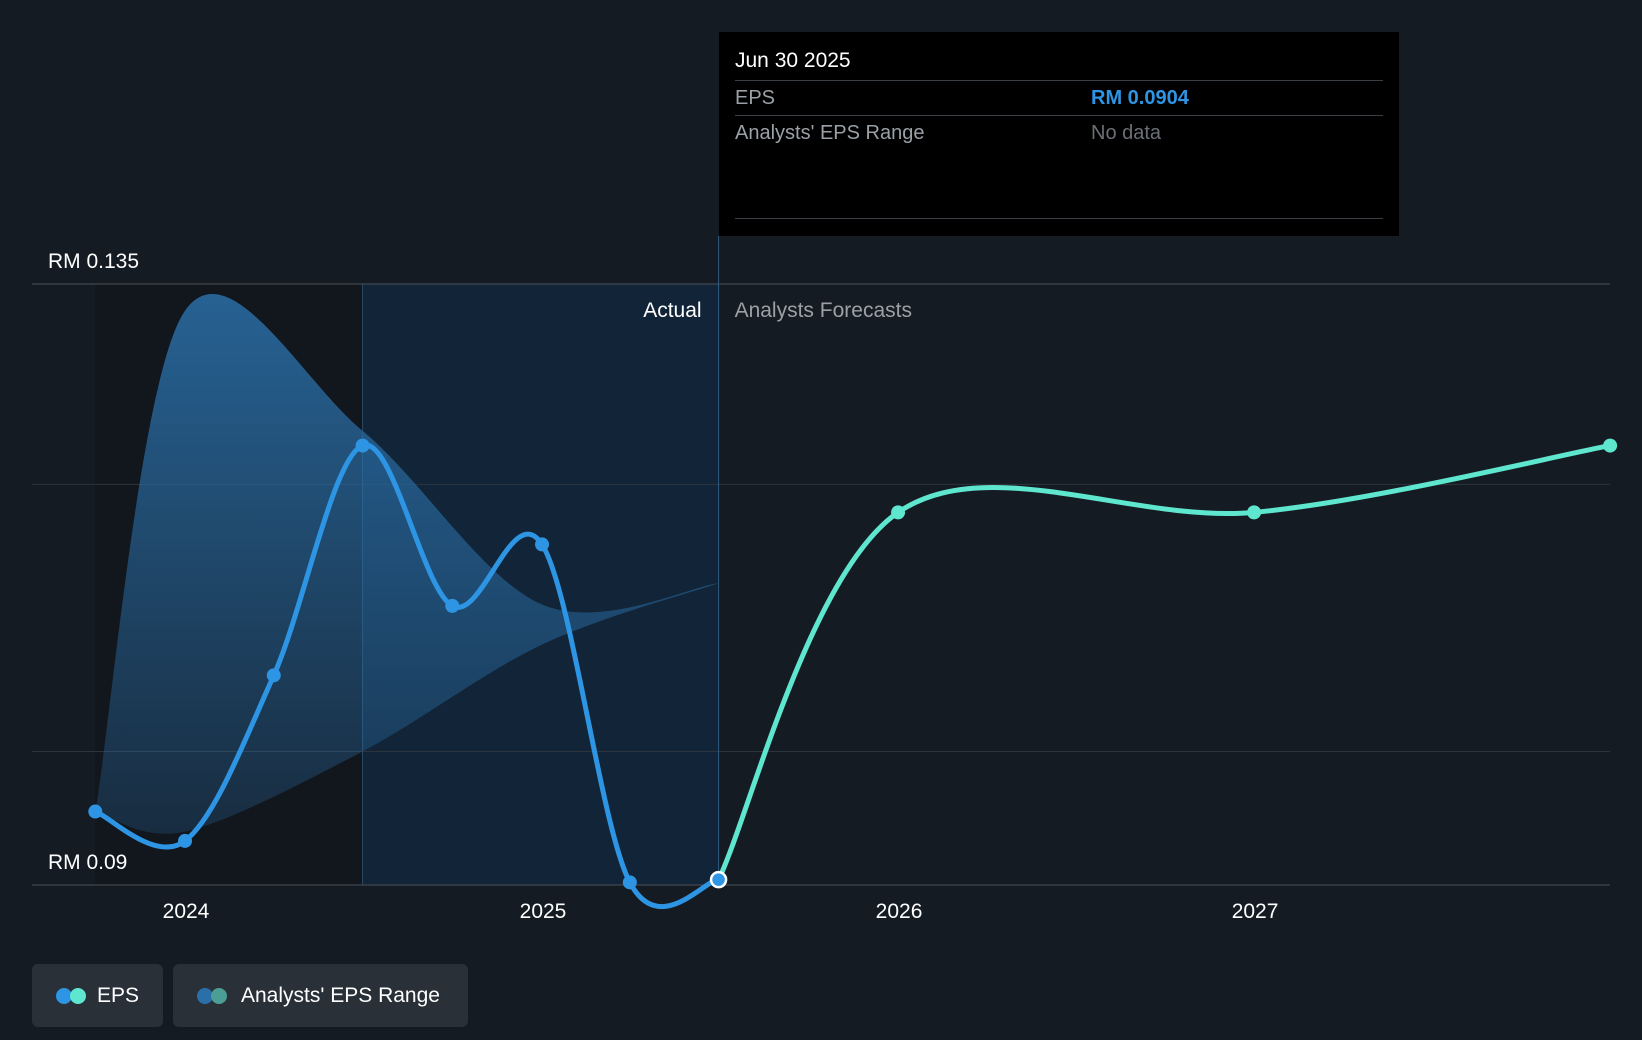 Image resolution: width=1642 pixels, height=1040 pixels. I want to click on legend-eps-button: EPS, so click(97, 995).